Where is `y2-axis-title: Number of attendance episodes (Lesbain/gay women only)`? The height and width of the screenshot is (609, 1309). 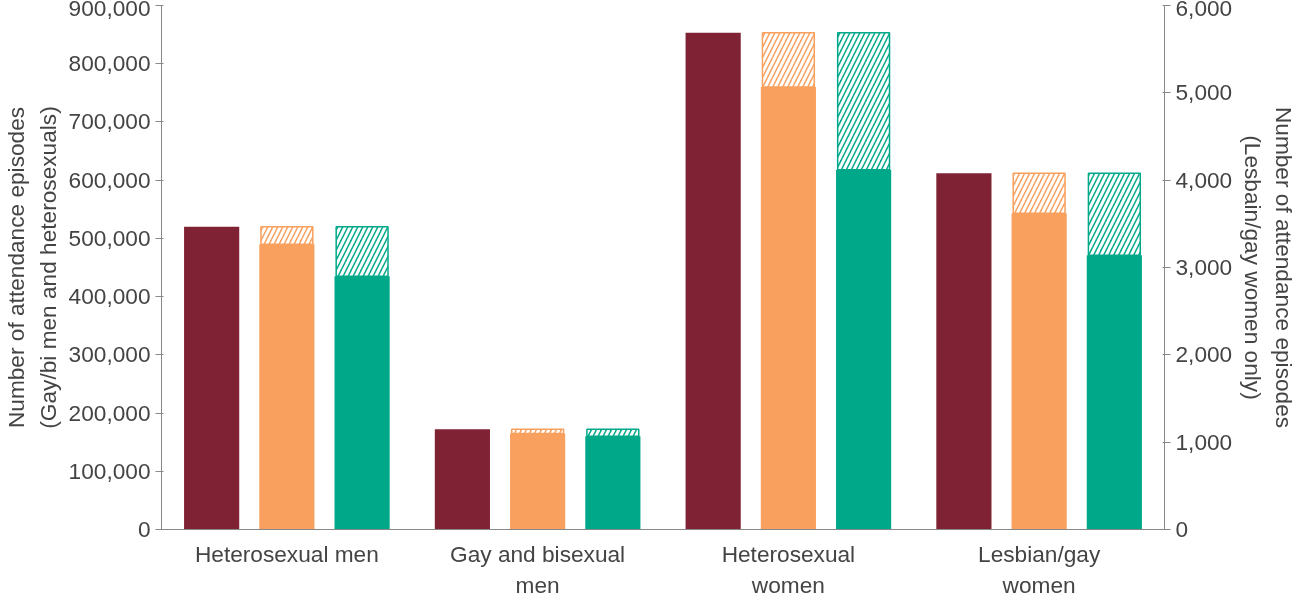
y2-axis-title: Number of attendance episodes (Lesbain/gay women only) is located at coordinates (1269, 267).